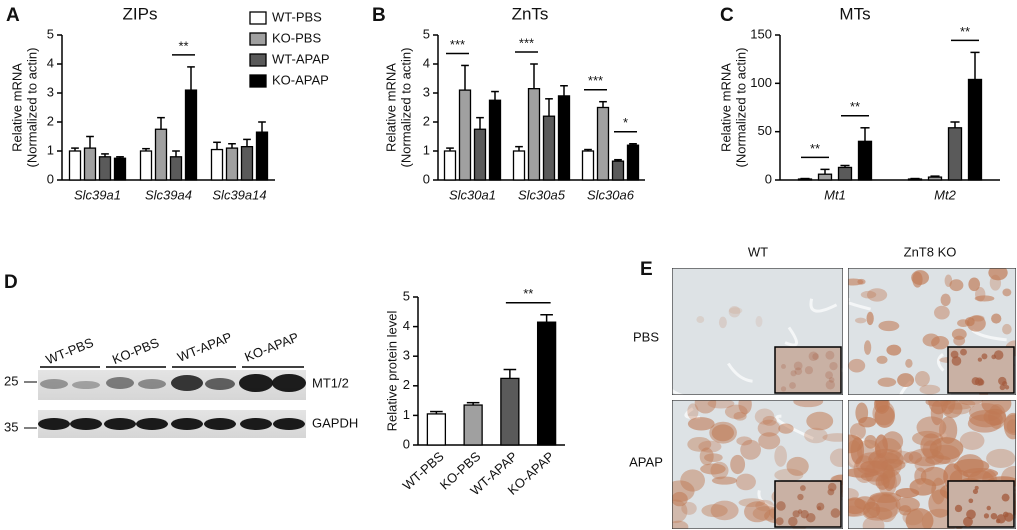 This screenshot has width=1017, height=530. I want to click on y-tick-label: 150, so click(761, 33).